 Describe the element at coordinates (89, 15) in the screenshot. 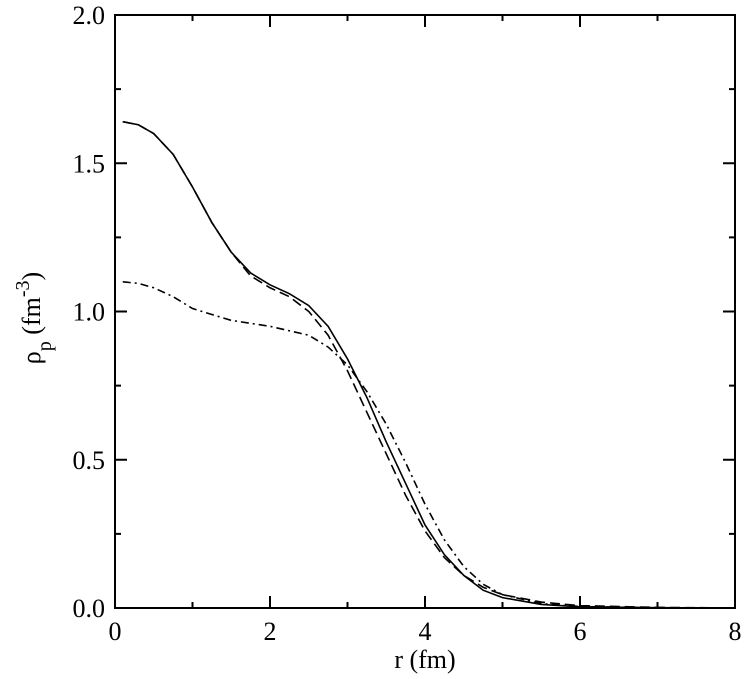

I see `y-tick-label: 2.0` at that location.